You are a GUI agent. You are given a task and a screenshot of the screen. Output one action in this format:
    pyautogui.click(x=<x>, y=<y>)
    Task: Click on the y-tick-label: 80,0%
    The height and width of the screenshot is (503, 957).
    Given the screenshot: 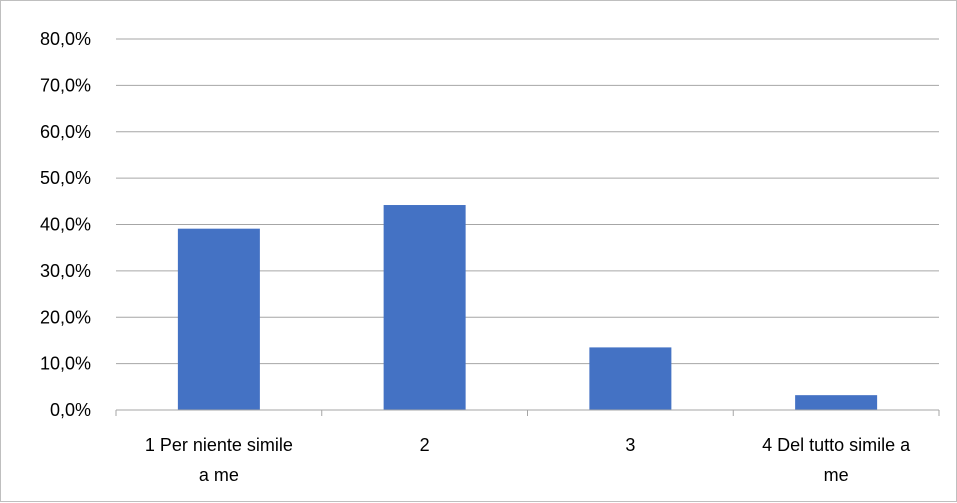 What is the action you would take?
    pyautogui.click(x=65, y=39)
    